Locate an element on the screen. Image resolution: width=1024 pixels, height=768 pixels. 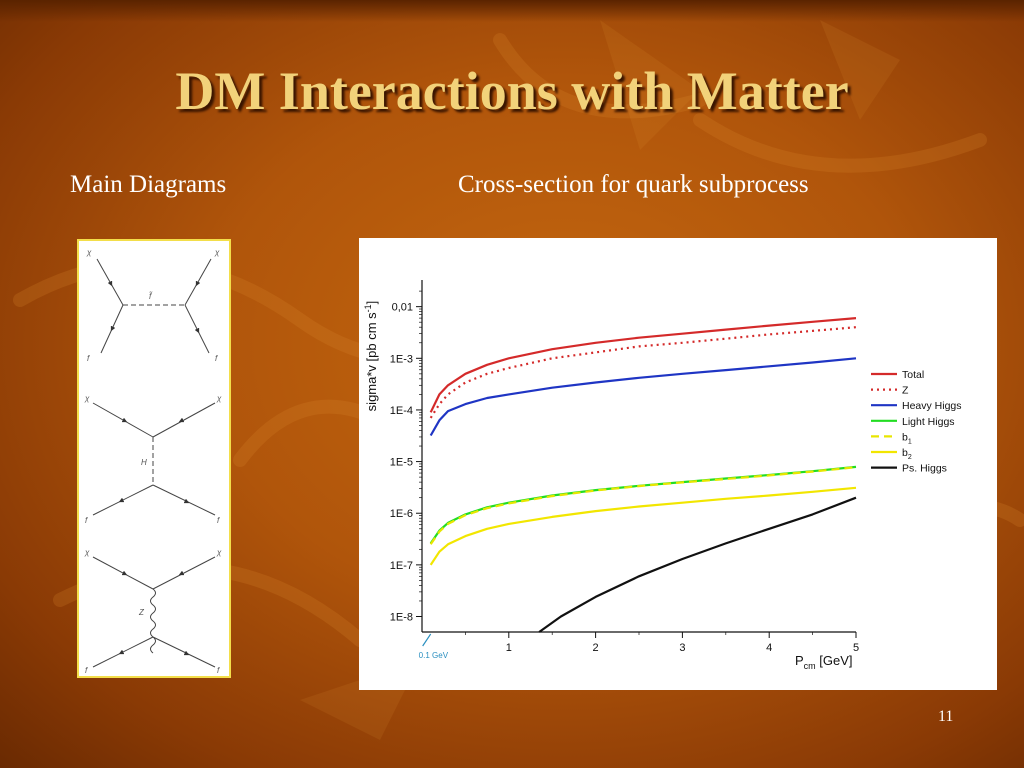
x-tick-label: 2 is located at coordinates (596, 648).